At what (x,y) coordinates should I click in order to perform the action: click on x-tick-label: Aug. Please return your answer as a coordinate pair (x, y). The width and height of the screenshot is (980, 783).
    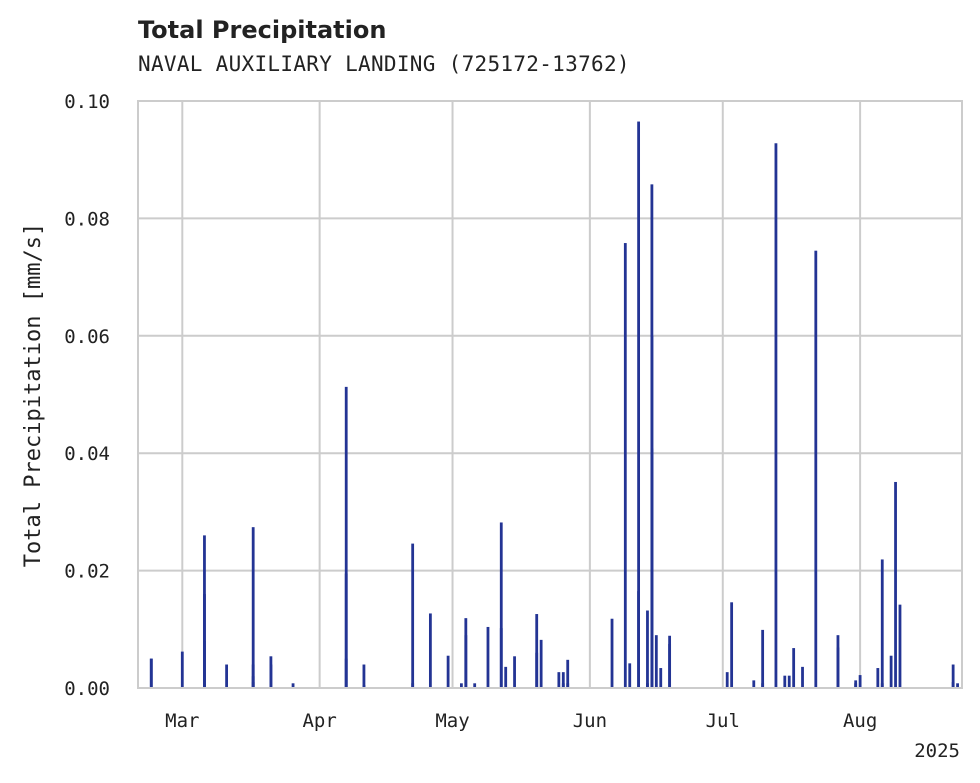
    Looking at the image, I should click on (860, 721).